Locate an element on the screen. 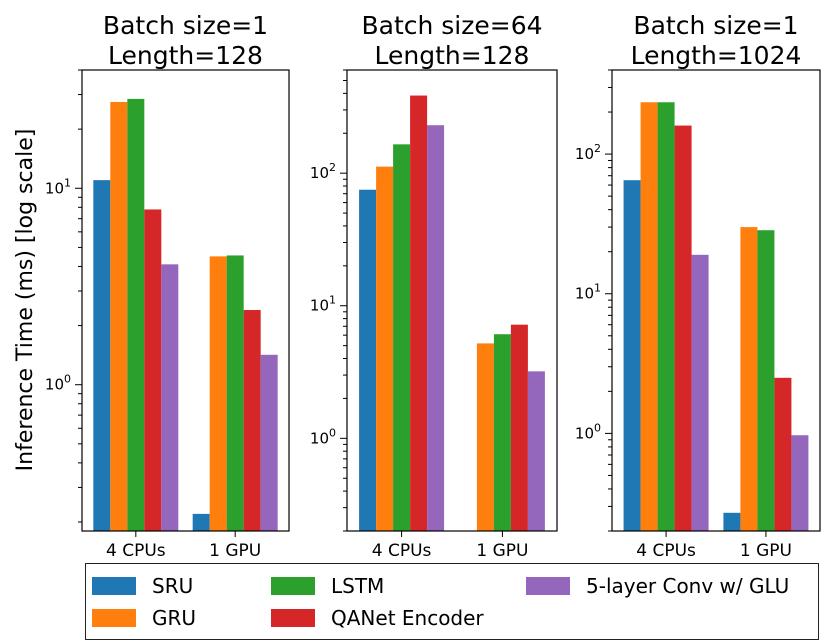  legend-label: SRU is located at coordinates (173, 586).